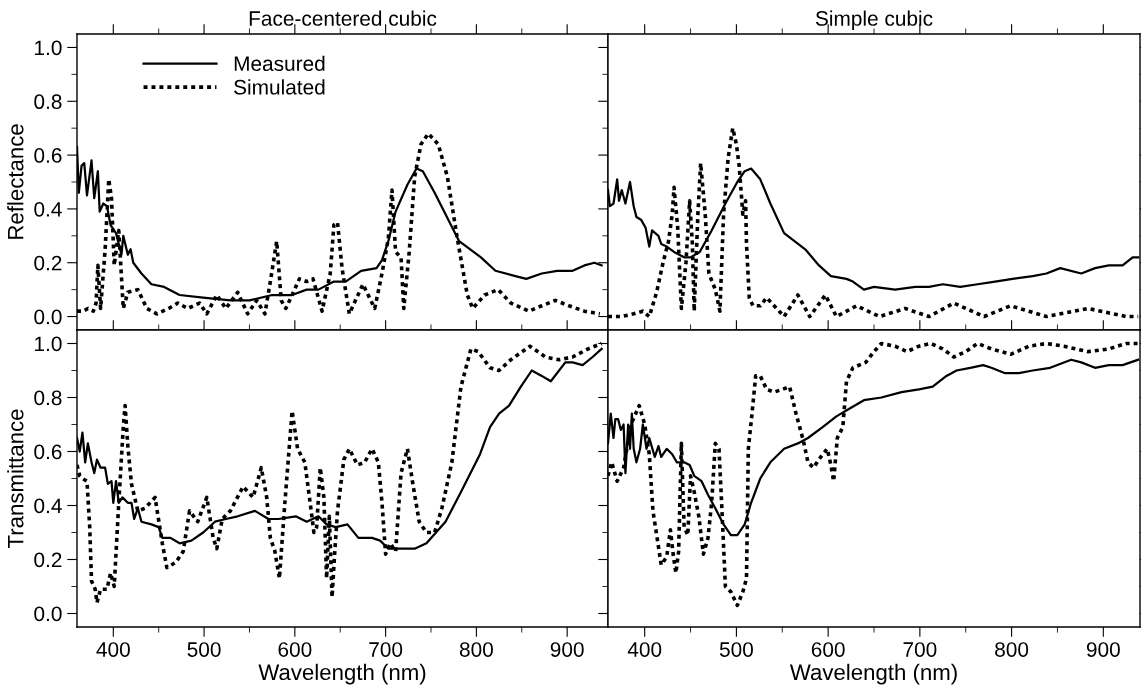 Image resolution: width=1141 pixels, height=692 pixels. What do you see at coordinates (279, 87) in the screenshot?
I see `legend-label: Simulated` at bounding box center [279, 87].